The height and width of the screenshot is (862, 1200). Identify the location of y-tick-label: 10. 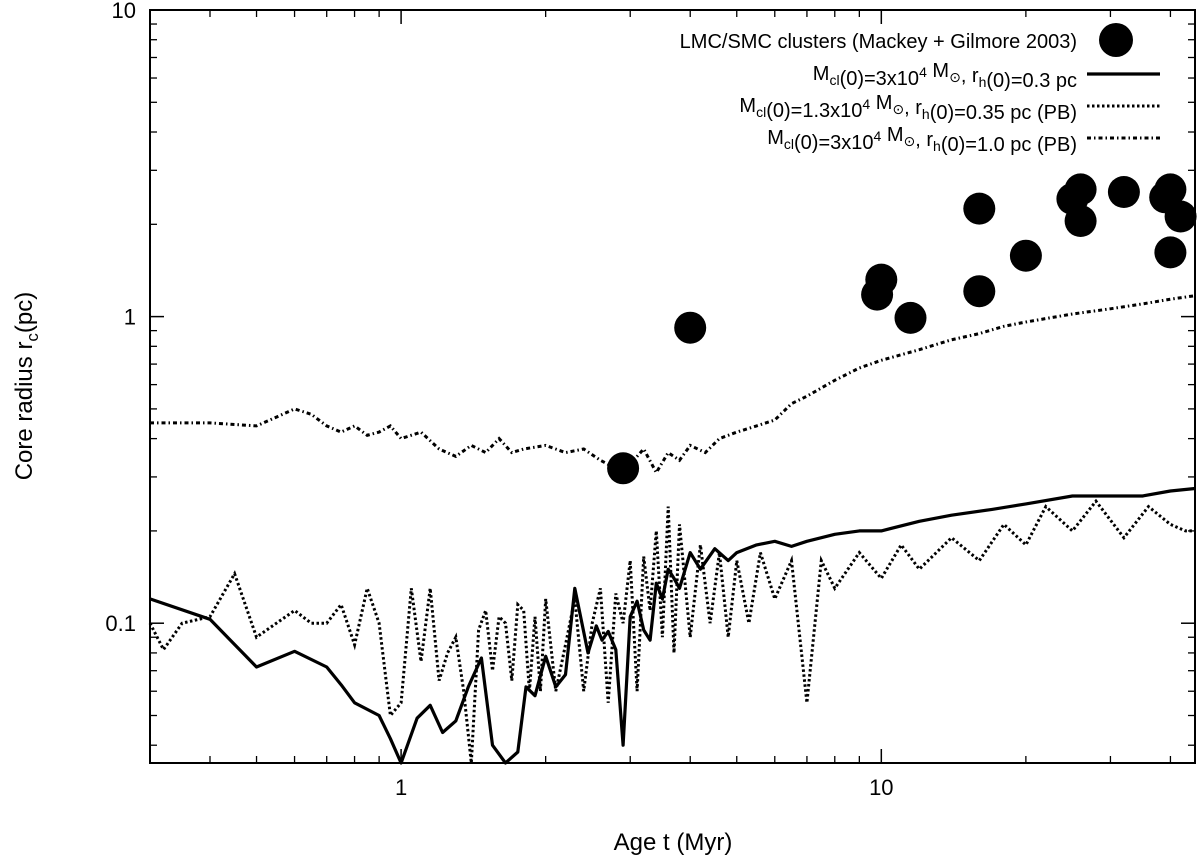
(124, 11).